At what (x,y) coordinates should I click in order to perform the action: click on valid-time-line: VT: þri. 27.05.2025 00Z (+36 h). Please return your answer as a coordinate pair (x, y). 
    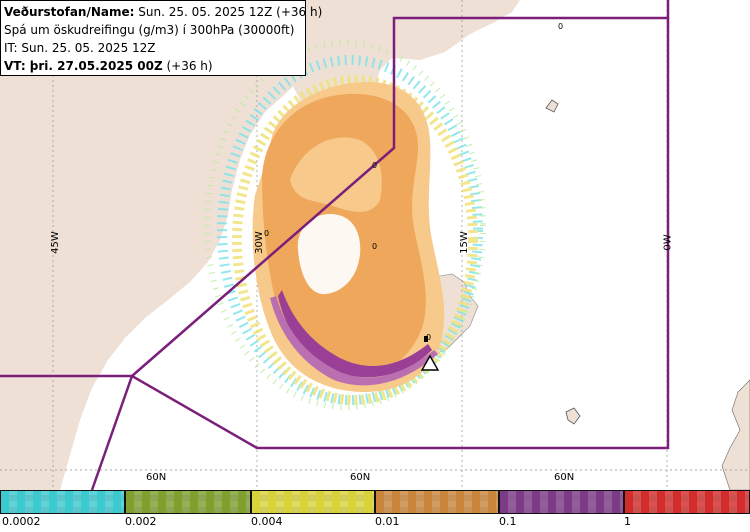
    Looking at the image, I should click on (154, 66).